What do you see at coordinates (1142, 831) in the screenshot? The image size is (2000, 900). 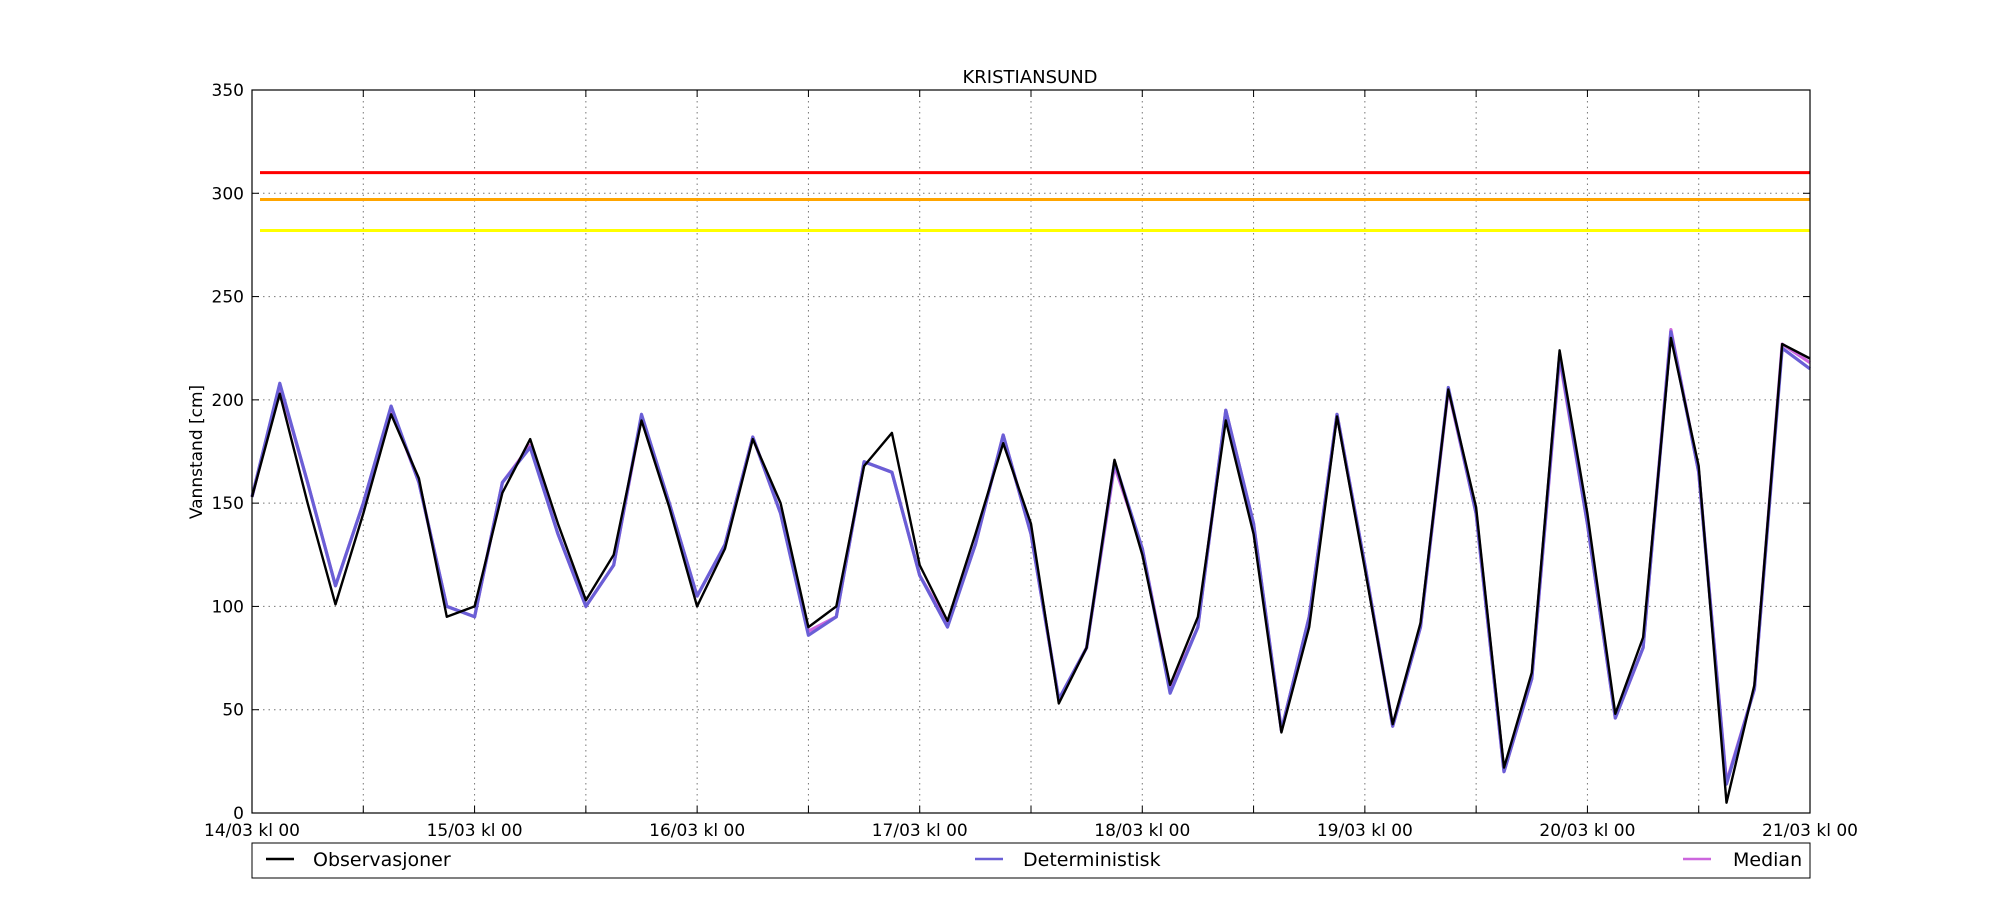 I see `x-tick-label: 18/03 kl 00` at bounding box center [1142, 831].